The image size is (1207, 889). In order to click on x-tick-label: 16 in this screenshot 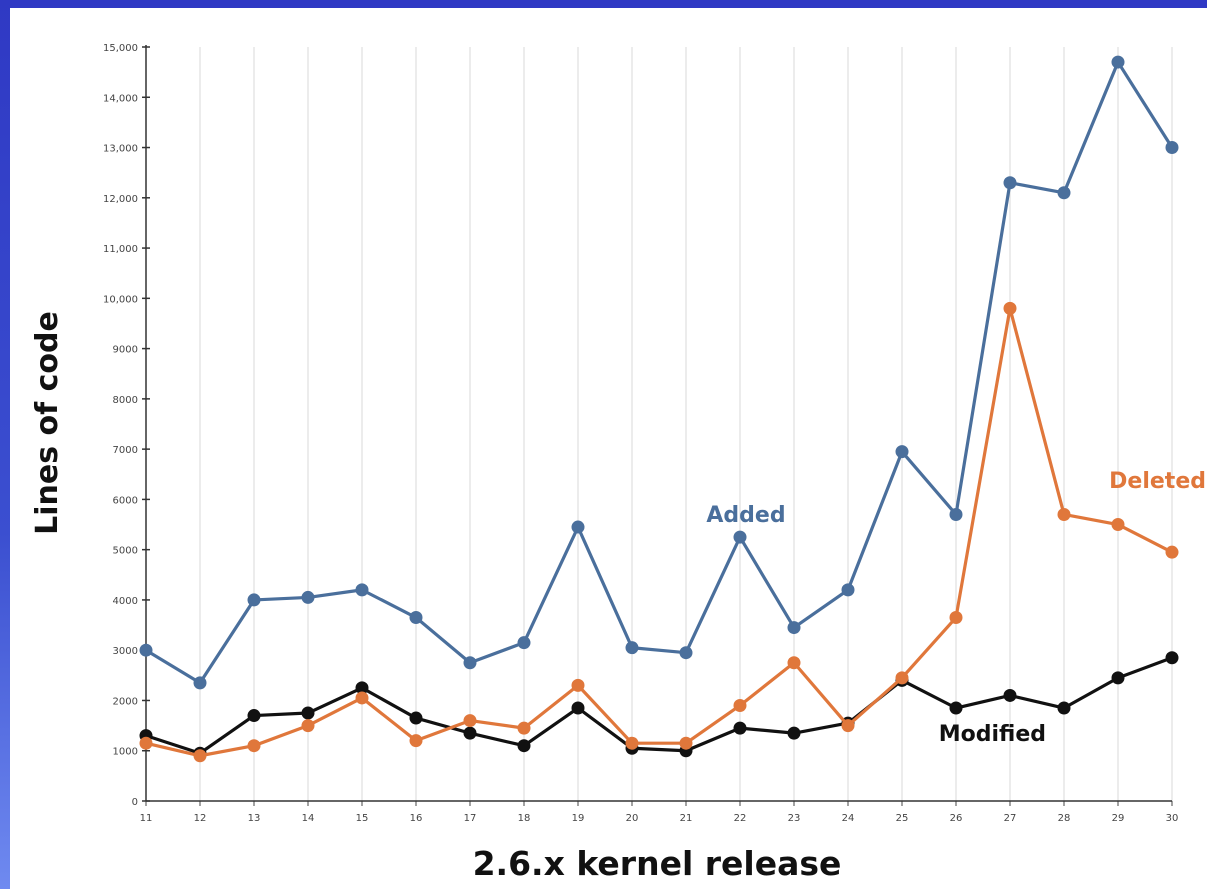, I will do `click(416, 818)`.